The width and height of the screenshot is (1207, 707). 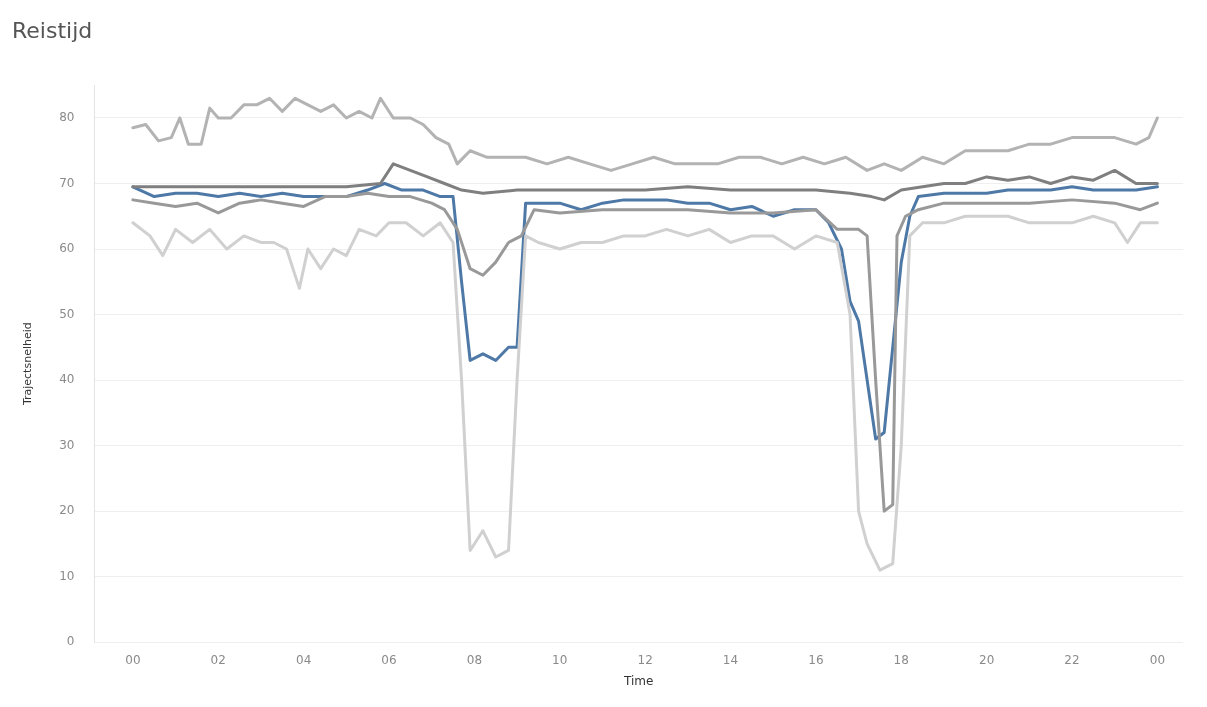 What do you see at coordinates (67, 575) in the screenshot?
I see `y-tick-label: 10` at bounding box center [67, 575].